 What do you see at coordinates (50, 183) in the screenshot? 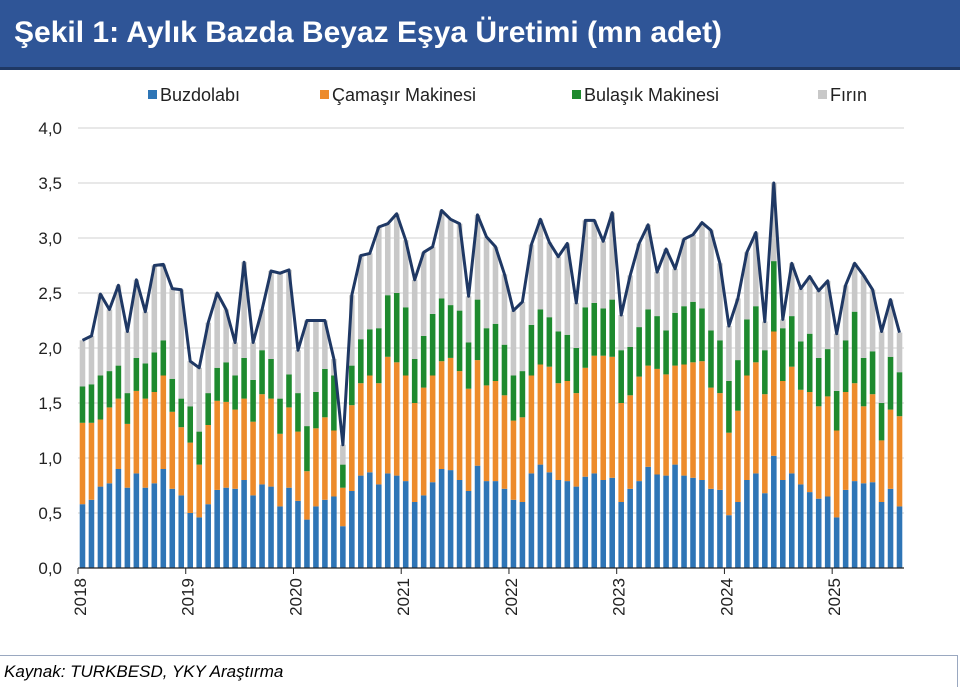
I see `y-tick-label: 3,5` at bounding box center [50, 183].